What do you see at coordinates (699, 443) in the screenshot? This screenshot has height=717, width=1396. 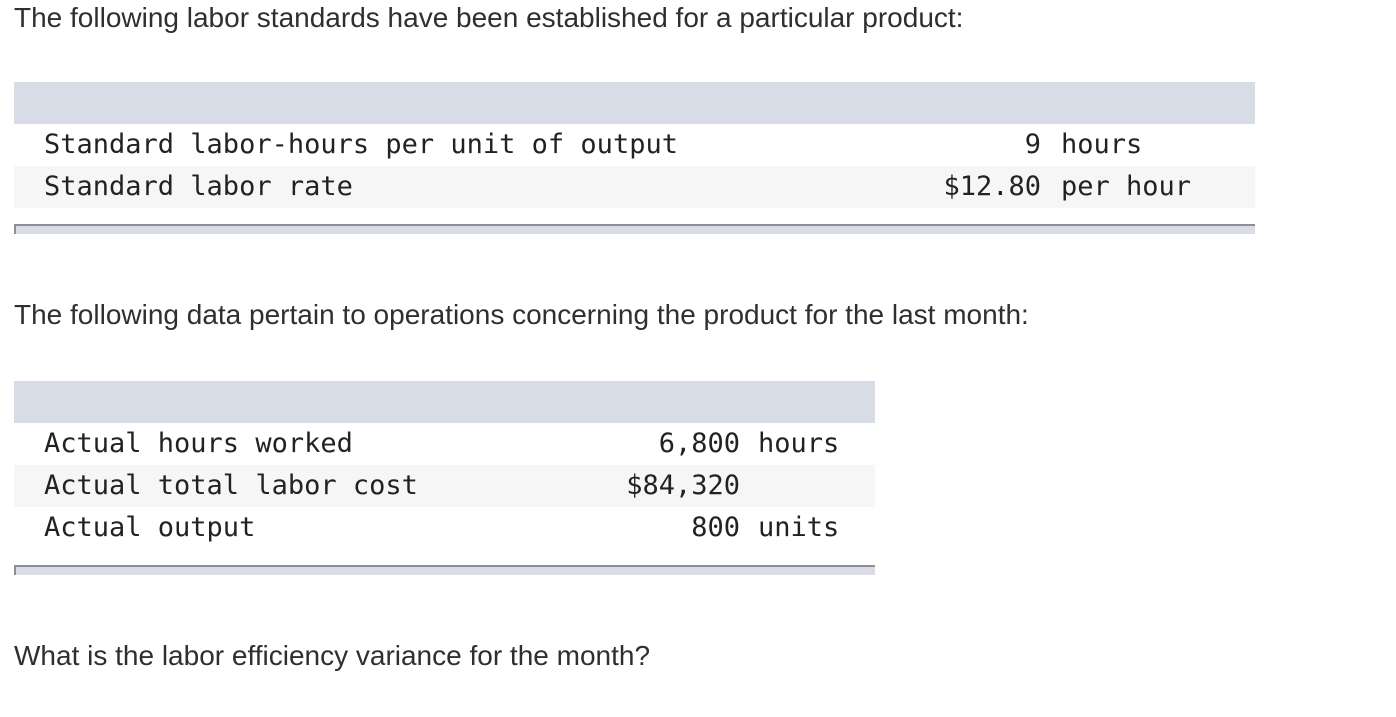 I see `row-amount: 6,800` at bounding box center [699, 443].